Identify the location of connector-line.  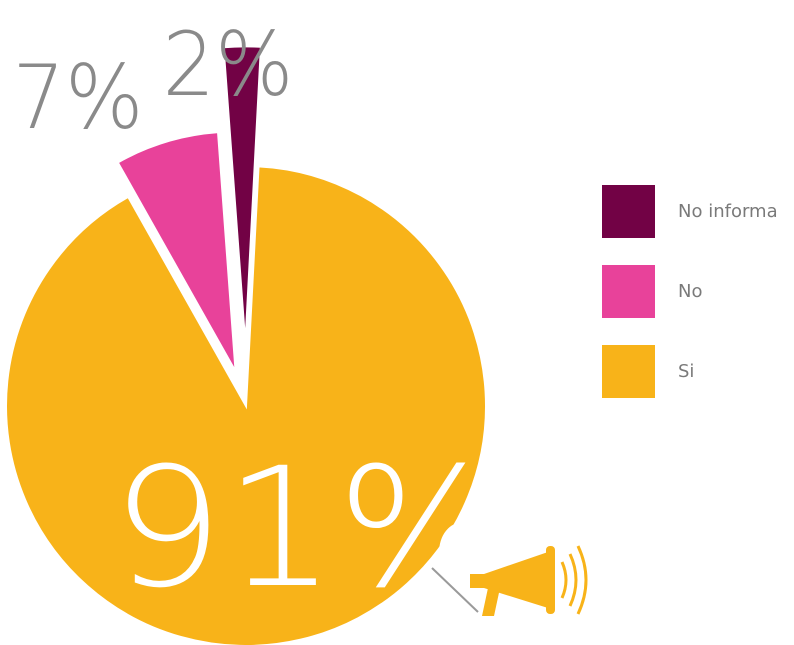
(455, 590).